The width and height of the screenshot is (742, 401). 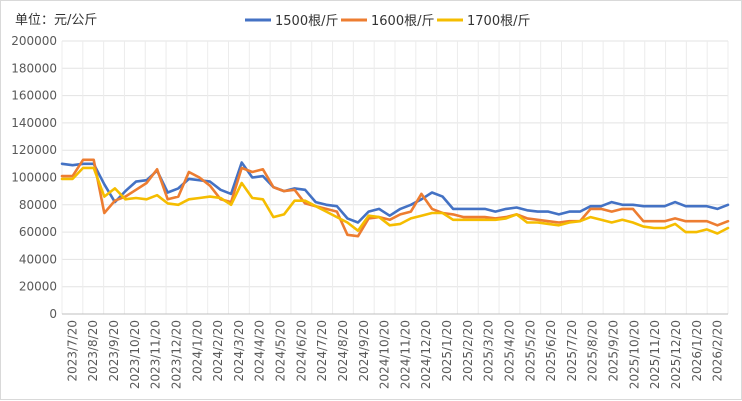 What do you see at coordinates (718, 351) in the screenshot?
I see `x-tick-label: 2026/2/20` at bounding box center [718, 351].